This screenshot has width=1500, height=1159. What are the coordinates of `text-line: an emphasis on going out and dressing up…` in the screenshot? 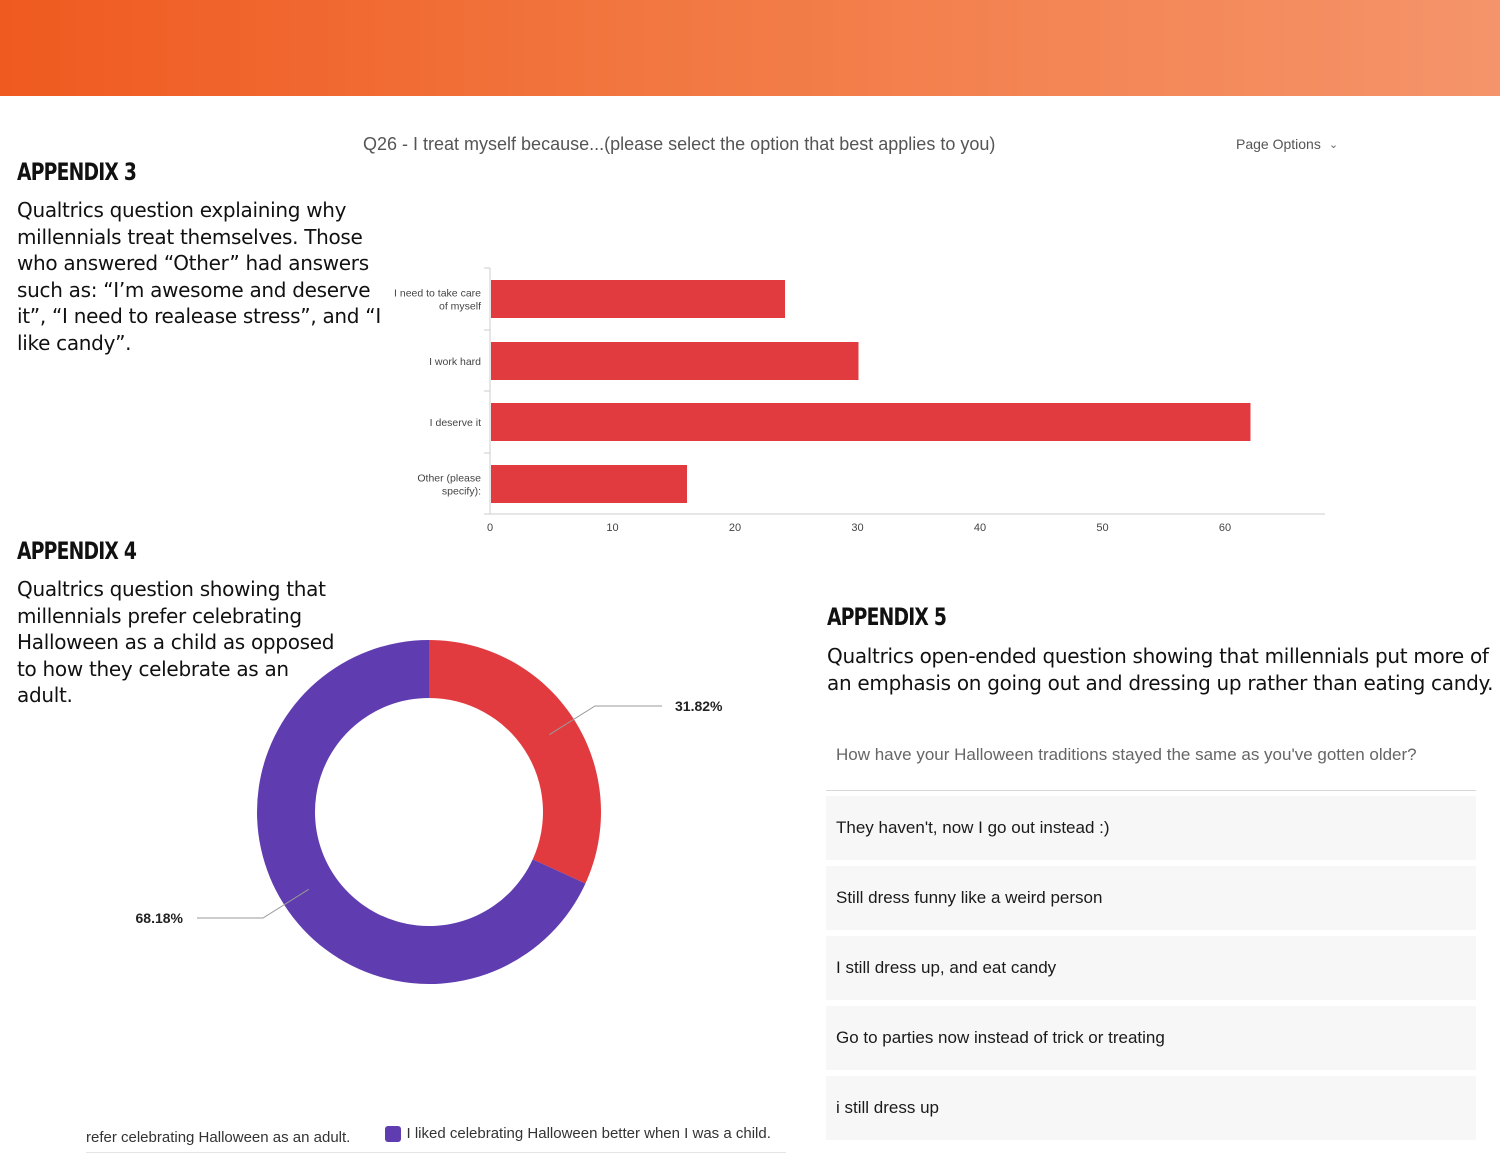 It's located at (1160, 682).